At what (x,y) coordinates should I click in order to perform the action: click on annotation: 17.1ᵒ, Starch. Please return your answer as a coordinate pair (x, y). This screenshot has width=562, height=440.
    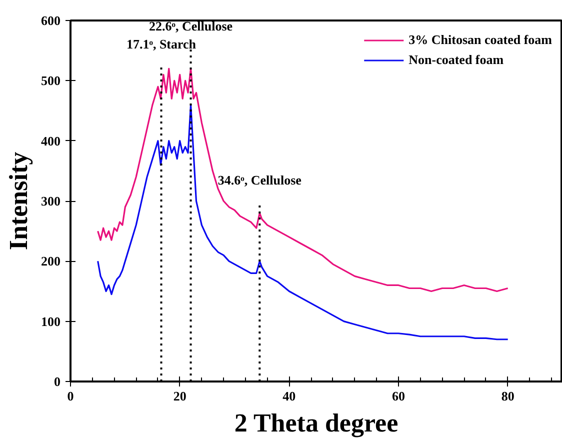
    Looking at the image, I should click on (161, 44).